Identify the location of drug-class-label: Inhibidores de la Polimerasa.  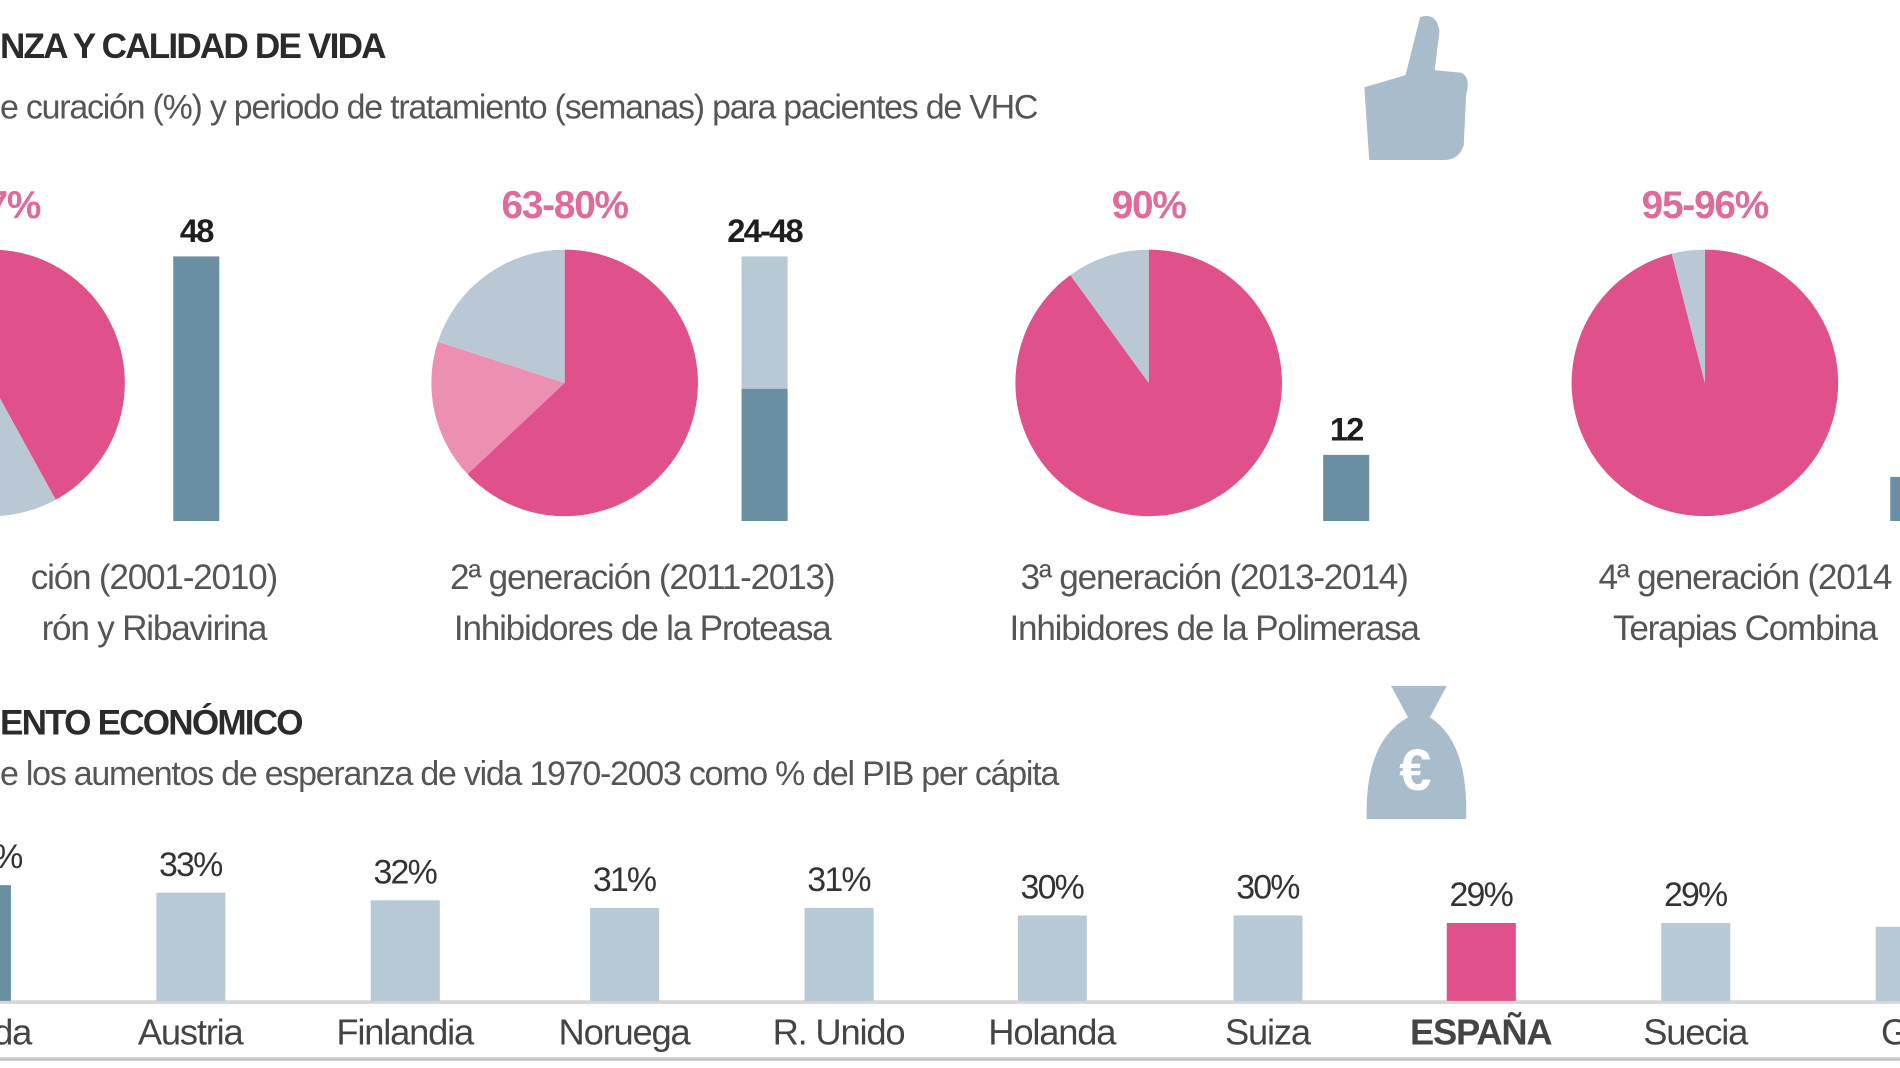
(1214, 628).